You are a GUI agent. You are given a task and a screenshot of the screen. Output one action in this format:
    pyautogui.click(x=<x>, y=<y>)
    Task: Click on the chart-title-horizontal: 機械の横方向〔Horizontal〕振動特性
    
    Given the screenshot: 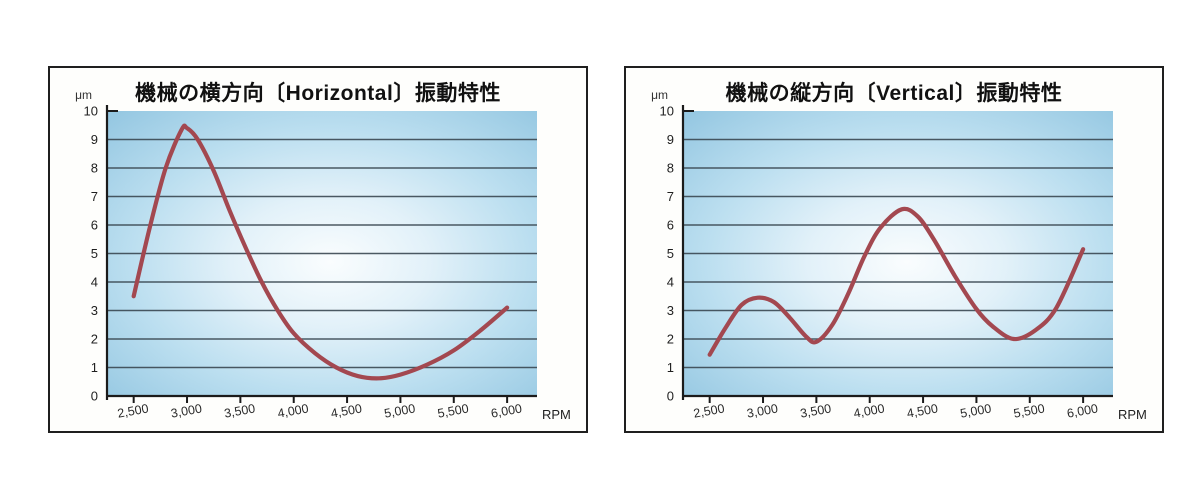 What is the action you would take?
    pyautogui.click(x=318, y=93)
    